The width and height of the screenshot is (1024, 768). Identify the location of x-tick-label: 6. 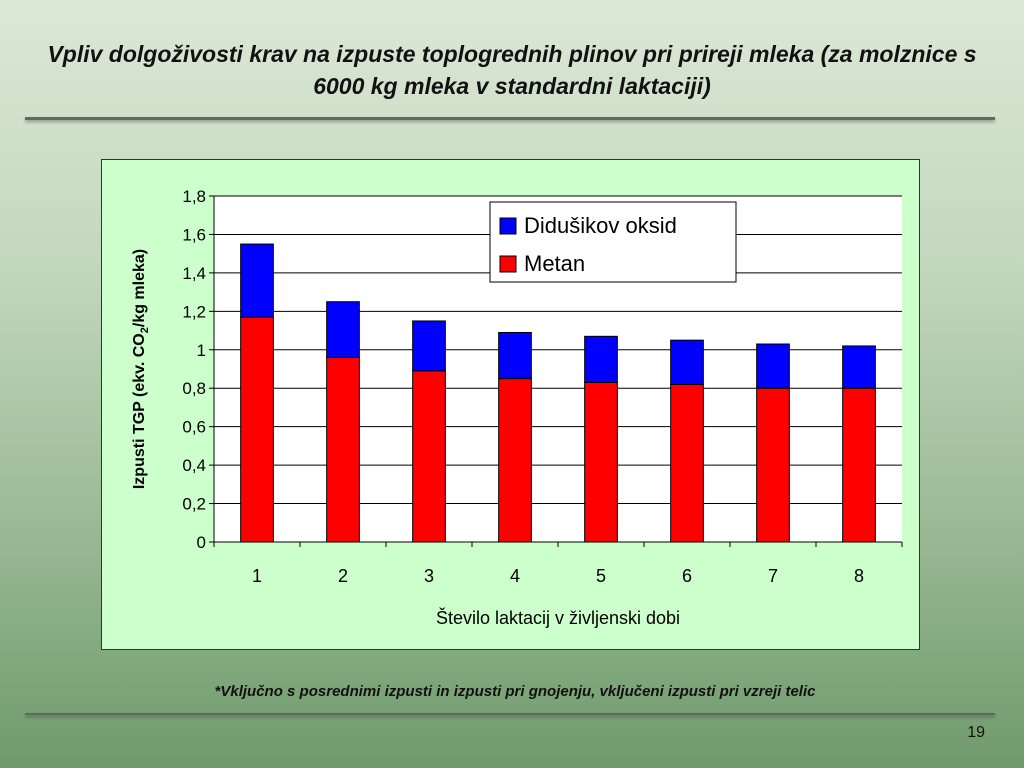
(687, 576).